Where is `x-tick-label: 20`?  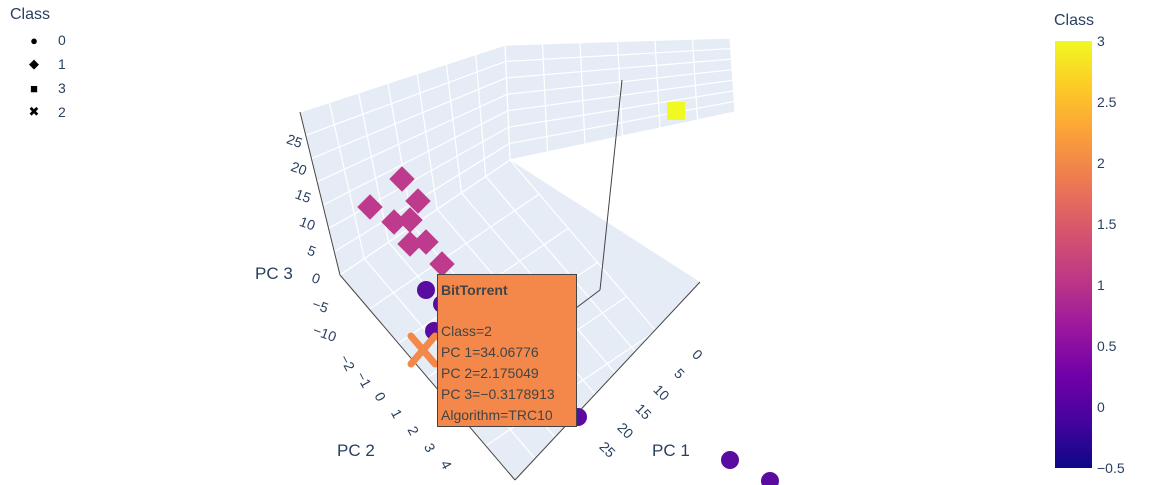
x-tick-label: 20 is located at coordinates (625, 430).